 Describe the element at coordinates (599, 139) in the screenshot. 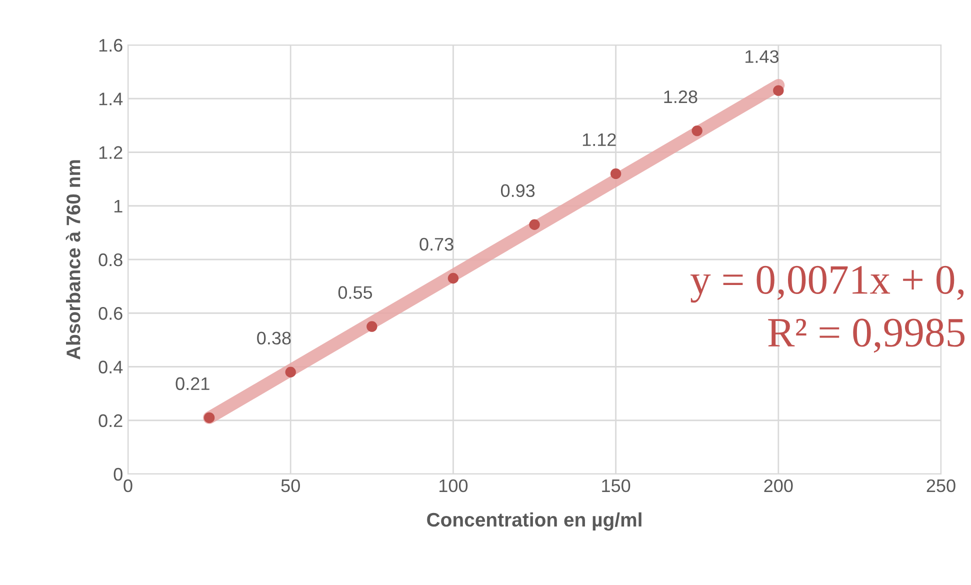

I see `data-label: 1.12` at that location.